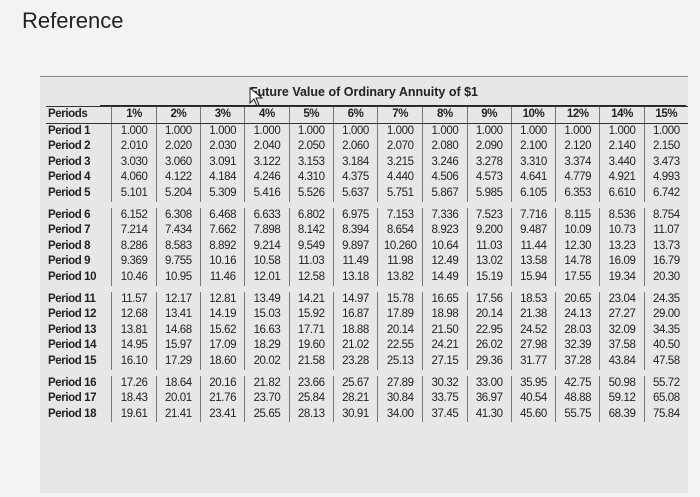  Describe the element at coordinates (178, 246) in the screenshot. I see `table-cell: 8.583` at that location.